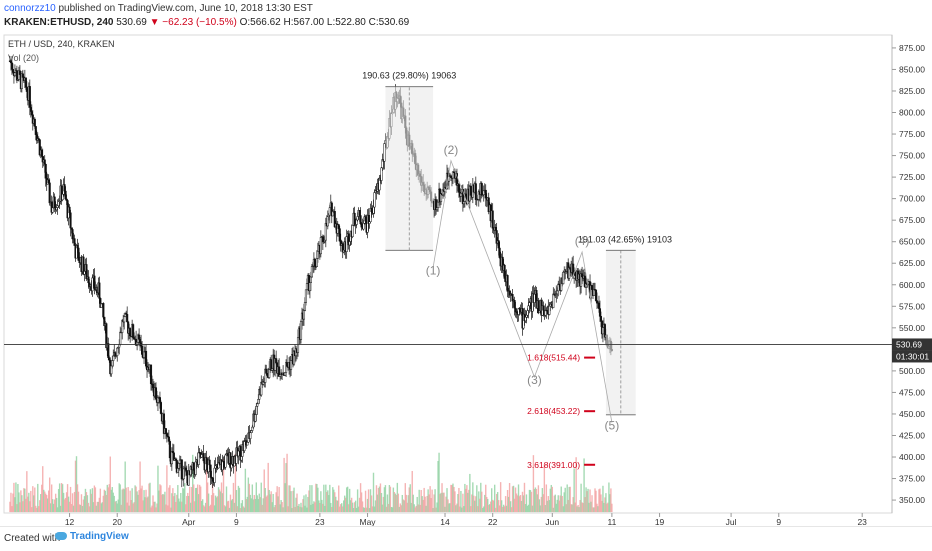 The image size is (932, 551). Describe the element at coordinates (466, 519) in the screenshot. I see `time-axis: 12 20 Apr 9 23 May 14 22 Jun 11 19 Jul 9 23` at that location.